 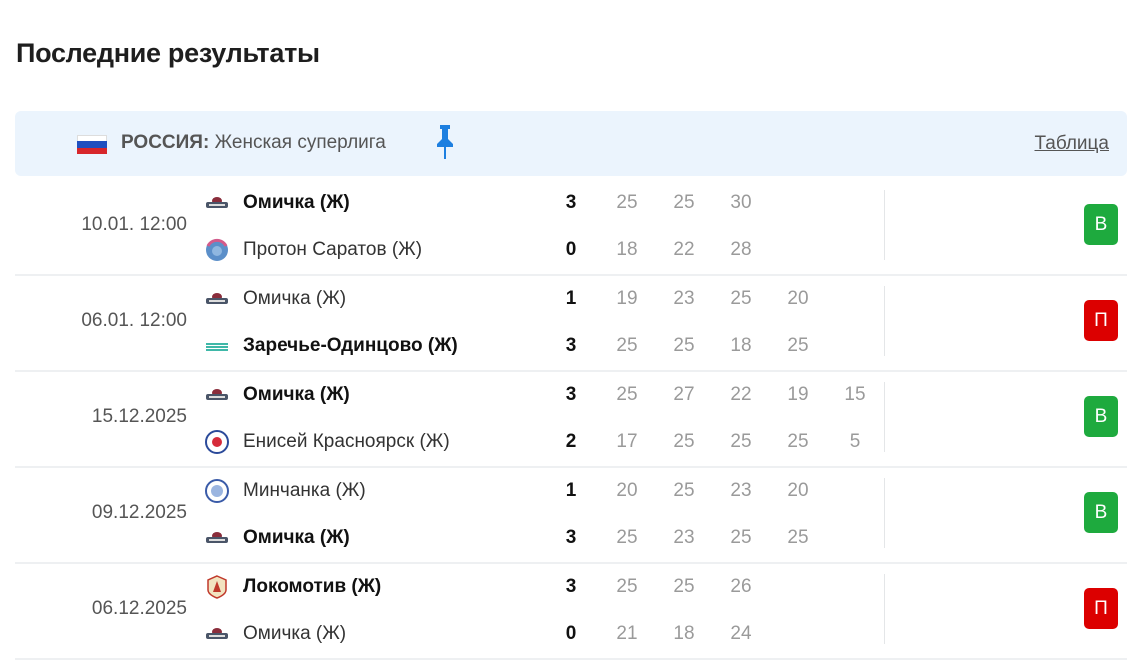 I want to click on league-name: РОССИЯ: Женская суперлига, so click(x=253, y=143).